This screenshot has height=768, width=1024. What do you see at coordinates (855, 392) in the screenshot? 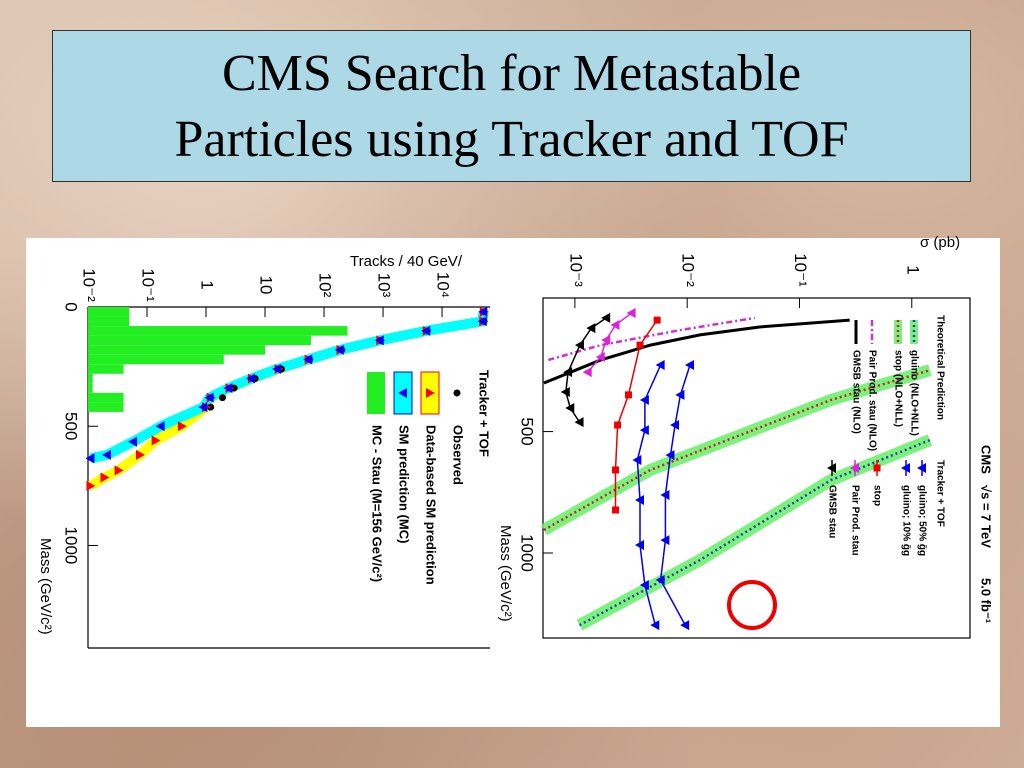
I see `legend-label: GMSB stau (NLO)` at bounding box center [855, 392].